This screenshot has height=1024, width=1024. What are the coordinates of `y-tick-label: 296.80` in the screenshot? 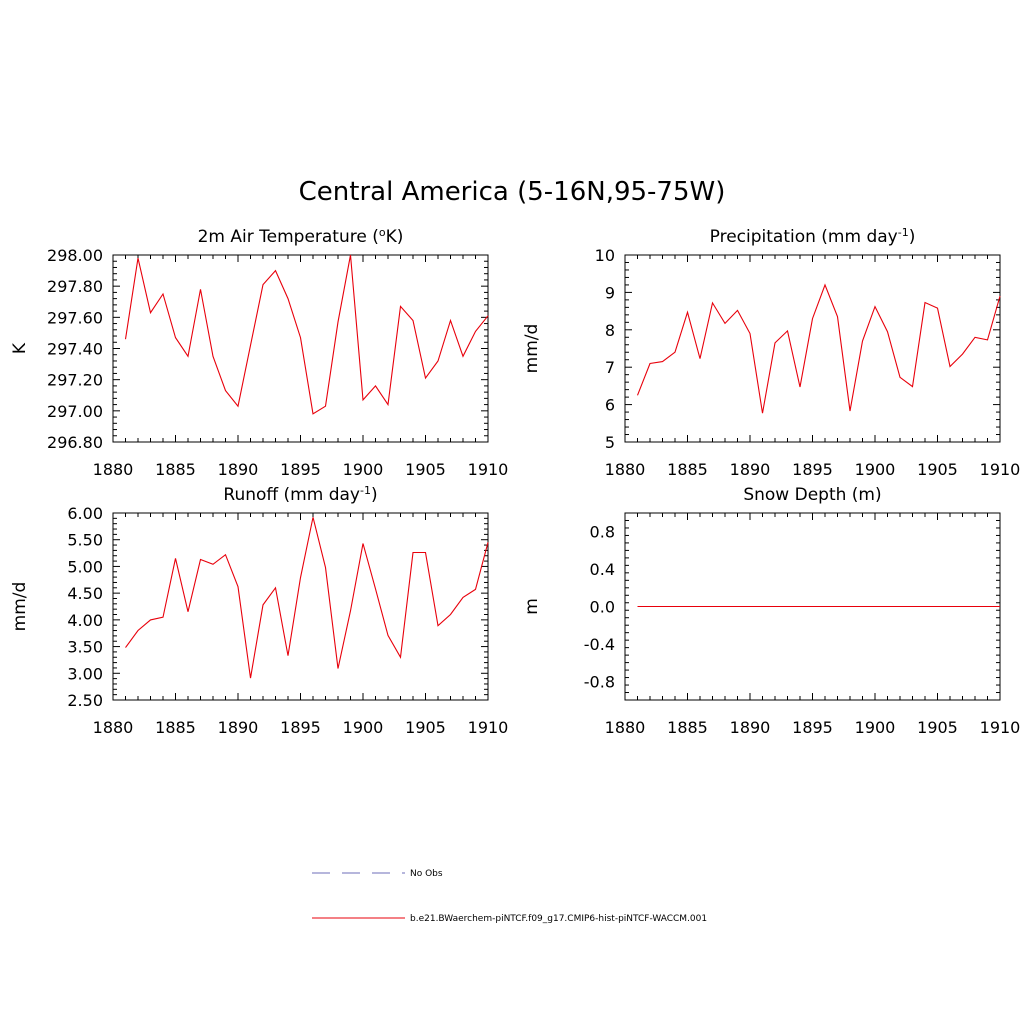 It's located at (75, 442).